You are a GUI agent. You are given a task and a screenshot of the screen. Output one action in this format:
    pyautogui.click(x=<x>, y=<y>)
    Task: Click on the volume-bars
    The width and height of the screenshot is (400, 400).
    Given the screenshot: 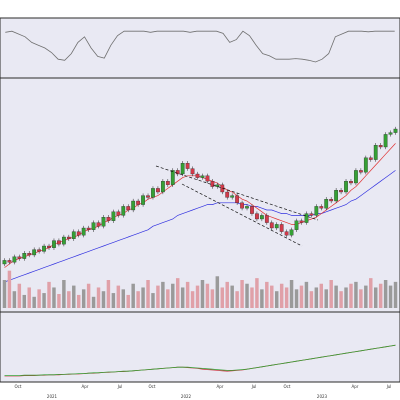 What is the action you would take?
    pyautogui.click(x=200, y=289)
    